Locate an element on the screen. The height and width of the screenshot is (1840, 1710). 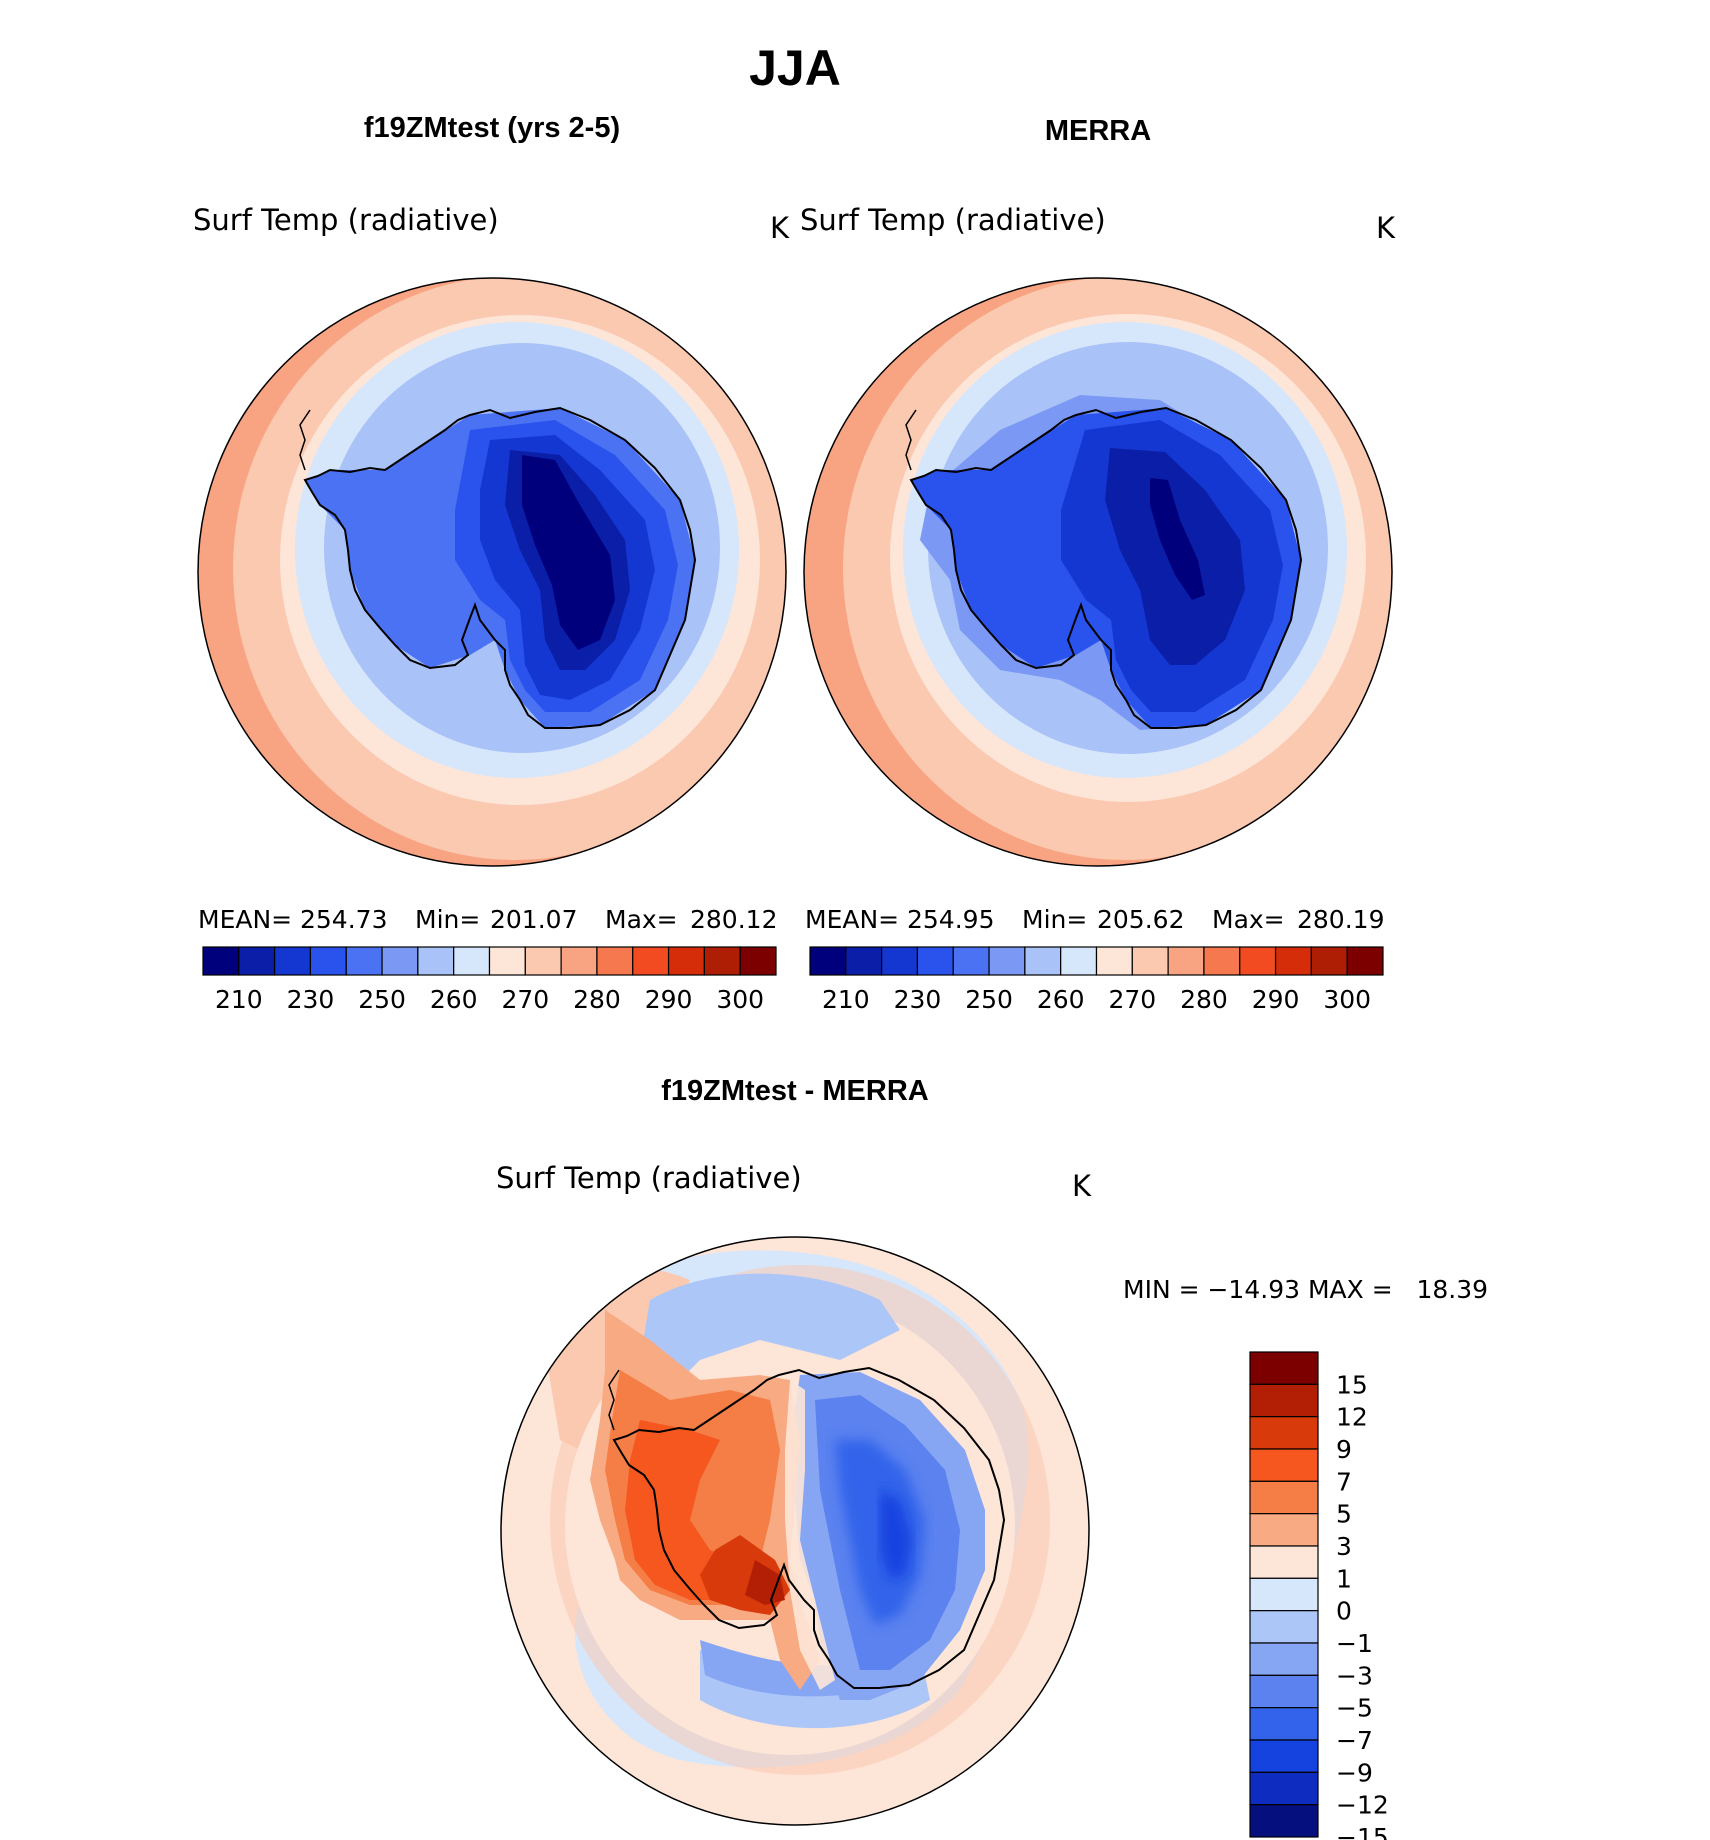
colorbar-tick-label: 260 is located at coordinates (454, 999).